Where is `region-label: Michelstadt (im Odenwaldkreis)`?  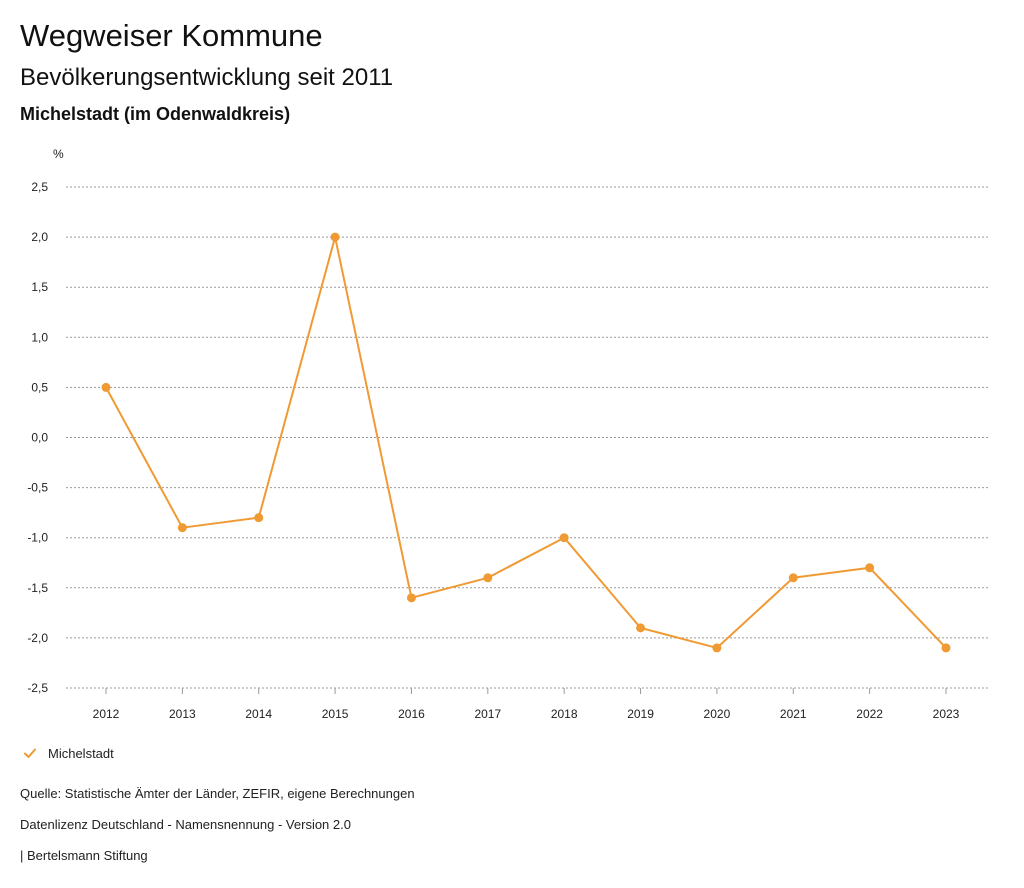 region-label: Michelstadt (im Odenwaldkreis) is located at coordinates (155, 114).